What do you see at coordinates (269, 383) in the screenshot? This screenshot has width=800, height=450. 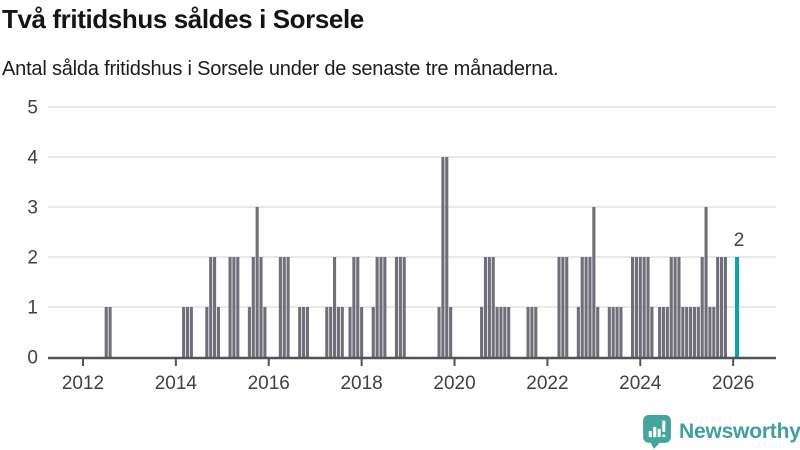 I see `x-axis-label: 2016` at bounding box center [269, 383].